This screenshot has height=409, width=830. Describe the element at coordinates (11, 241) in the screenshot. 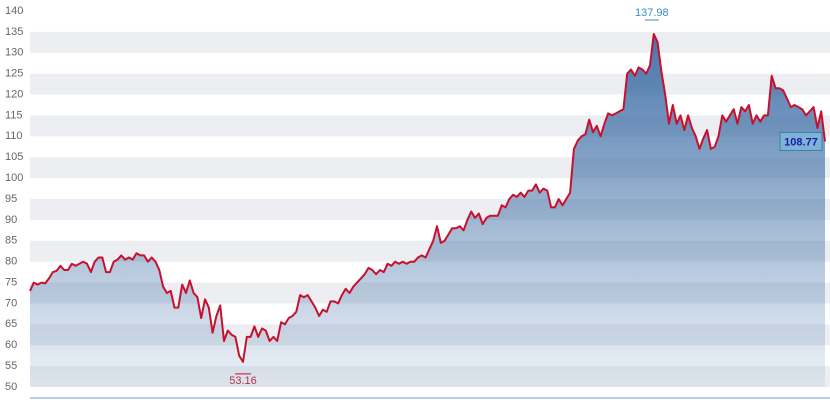

I see `y-tick-label: 85` at that location.